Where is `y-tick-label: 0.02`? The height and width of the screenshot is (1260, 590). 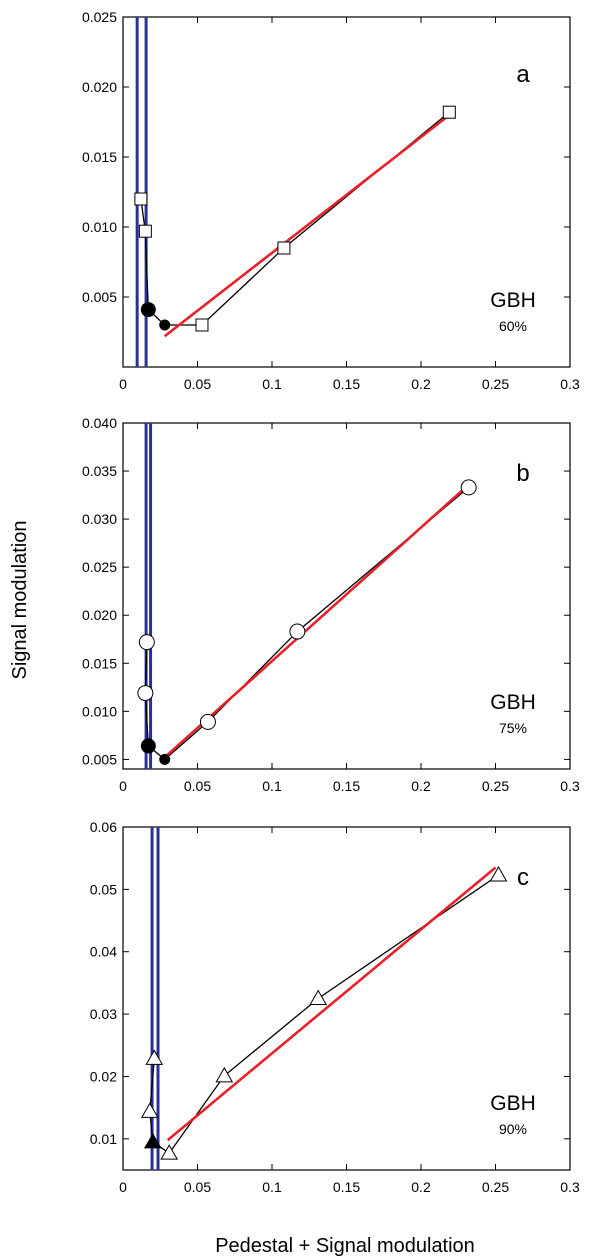 y-tick-label: 0.02 is located at coordinates (103, 1076).